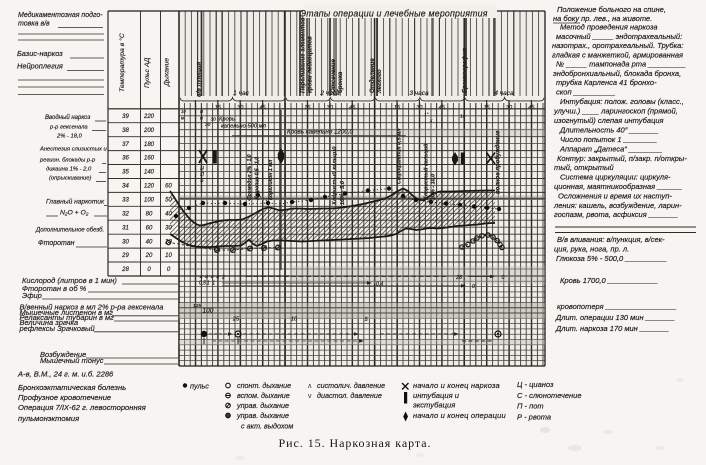  Describe the element at coordinates (65, 374) in the screenshot. I see `svg-text:А-в, В.М., 24 г. м. и.б. 2: А-в, В.М., 24 г. м. и.б. 2286` at that location.